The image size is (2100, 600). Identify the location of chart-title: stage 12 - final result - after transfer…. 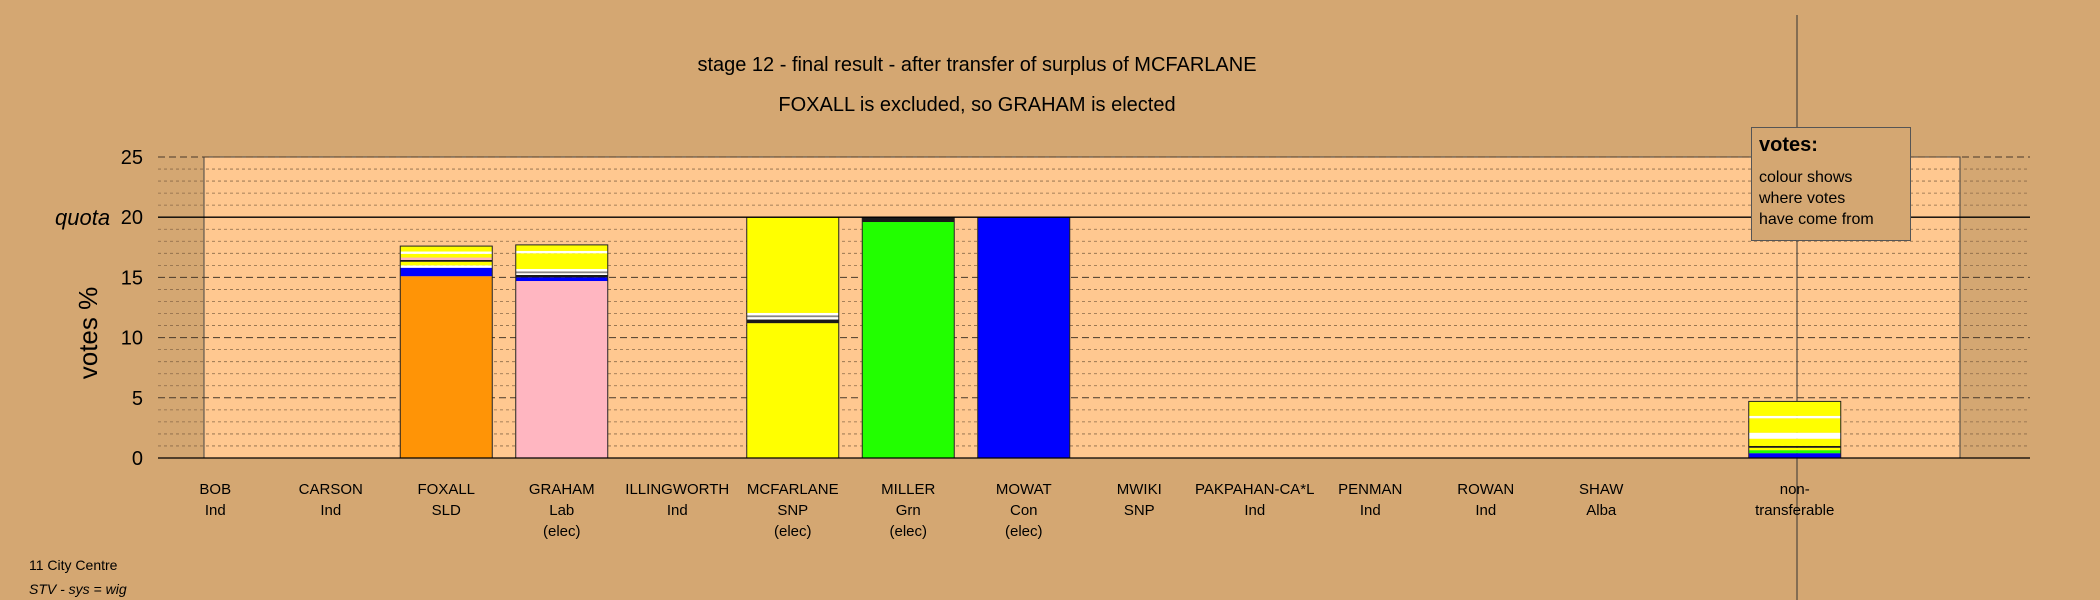
(976, 65).